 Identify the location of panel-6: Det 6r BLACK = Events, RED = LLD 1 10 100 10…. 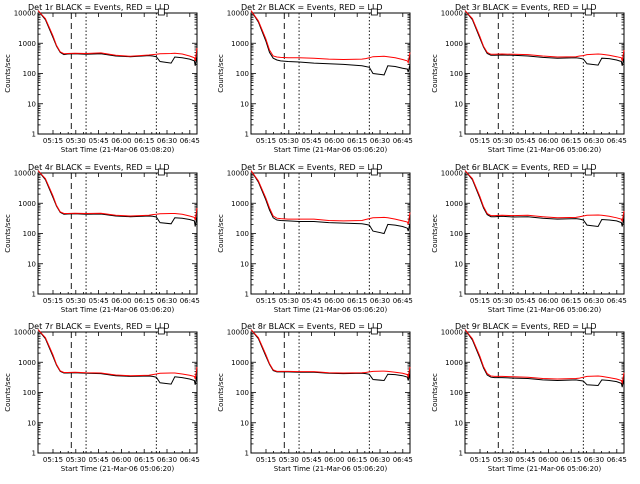
(529, 238).